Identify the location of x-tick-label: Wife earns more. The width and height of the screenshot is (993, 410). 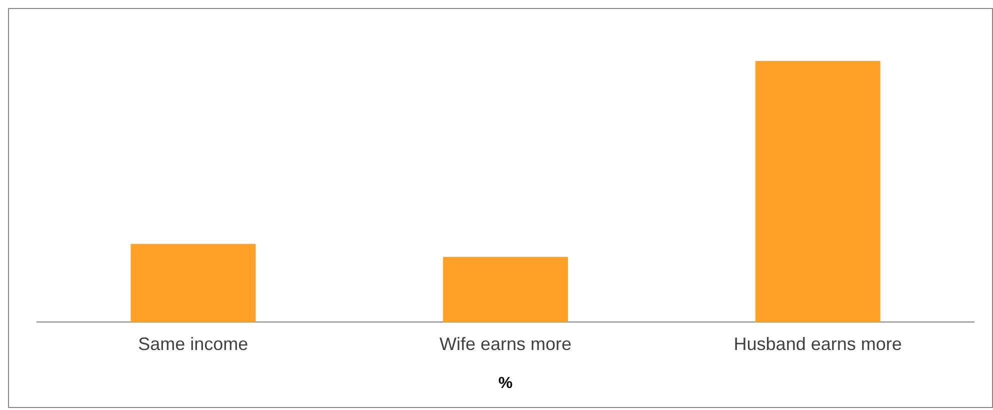
(505, 344).